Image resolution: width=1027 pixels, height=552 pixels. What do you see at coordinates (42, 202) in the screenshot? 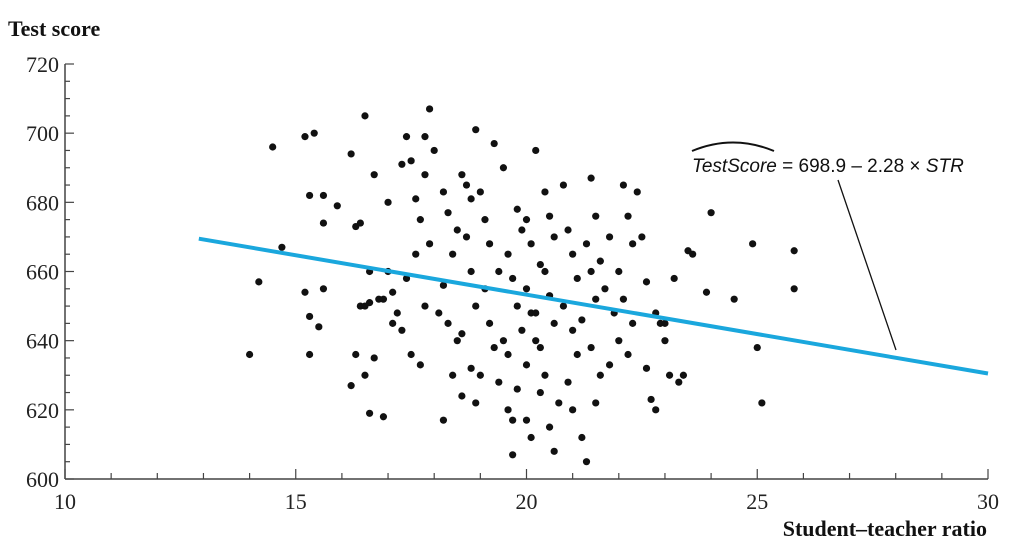
I see `y-tick-label: 680` at bounding box center [42, 202].